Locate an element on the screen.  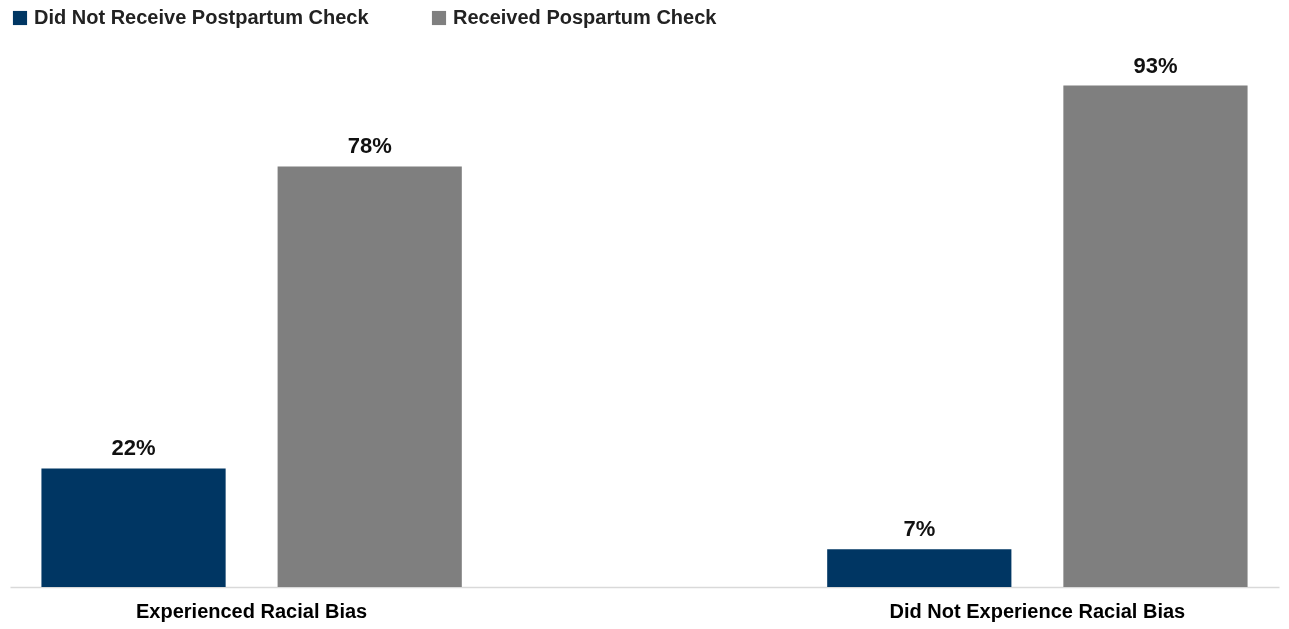
x-tick-label: Did Not Experience Racial Bias is located at coordinates (1037, 610).